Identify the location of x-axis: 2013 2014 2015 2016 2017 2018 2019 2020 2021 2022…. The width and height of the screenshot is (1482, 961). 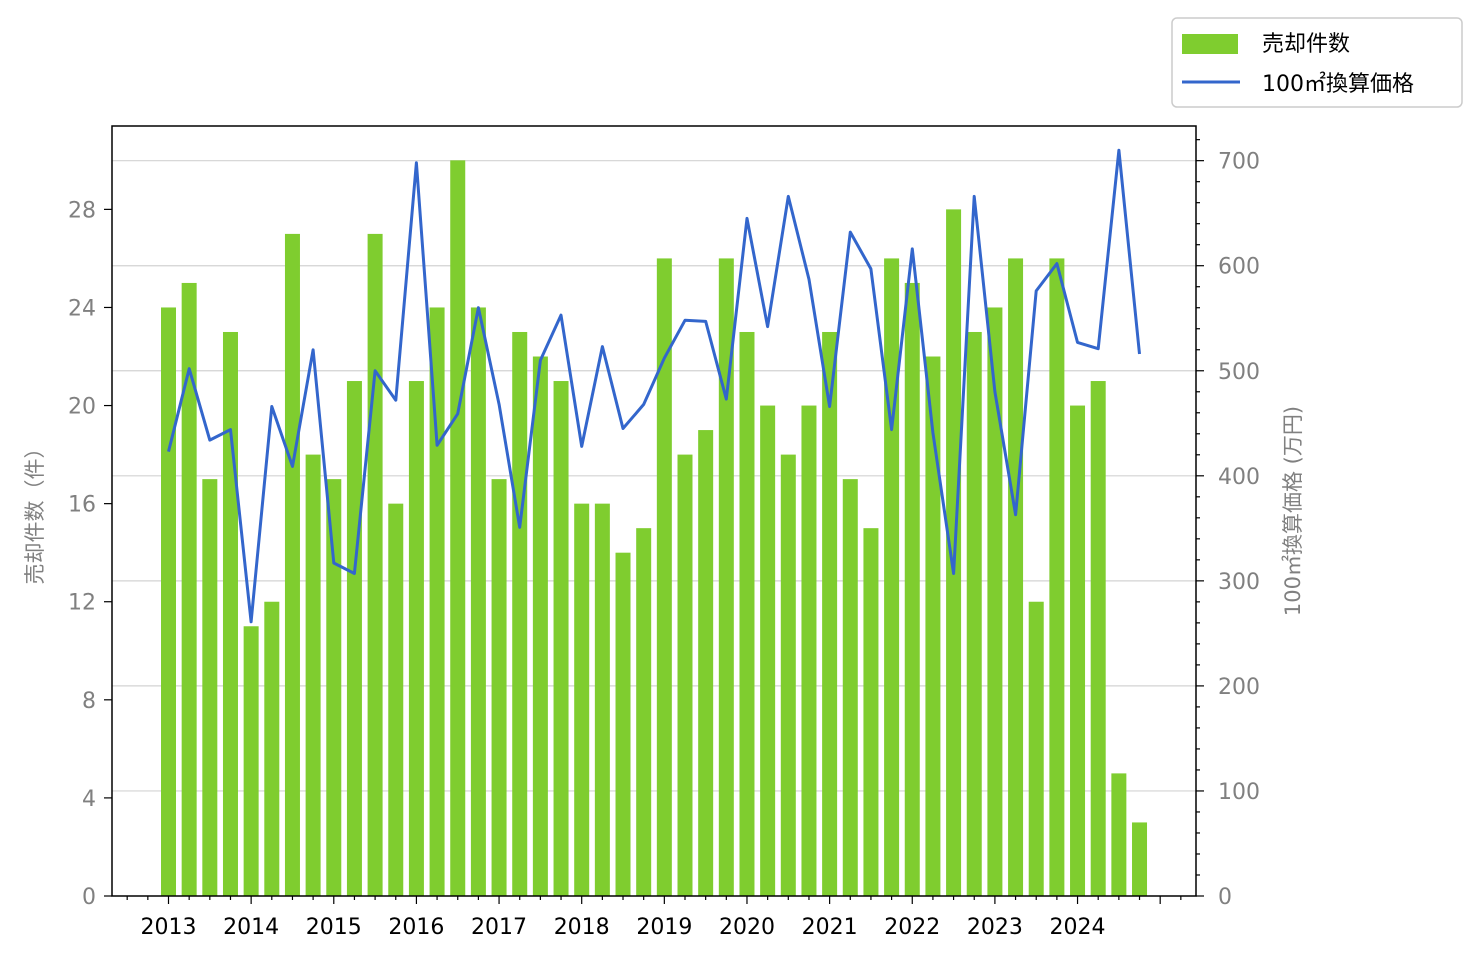
(654, 918).